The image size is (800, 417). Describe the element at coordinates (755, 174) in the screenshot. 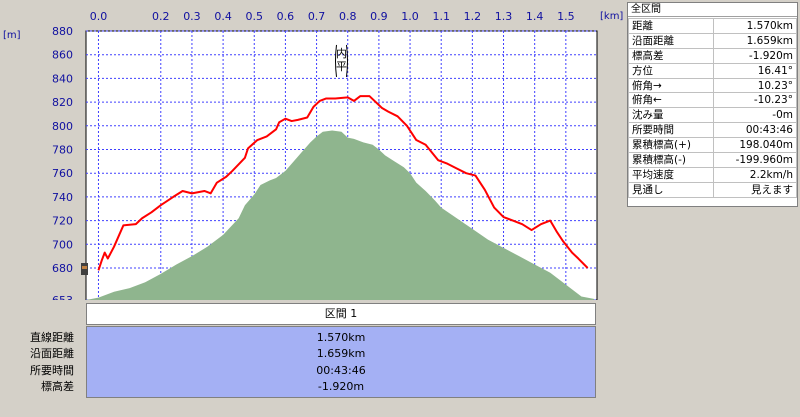

I see `summary-value: 2.2km/h` at that location.